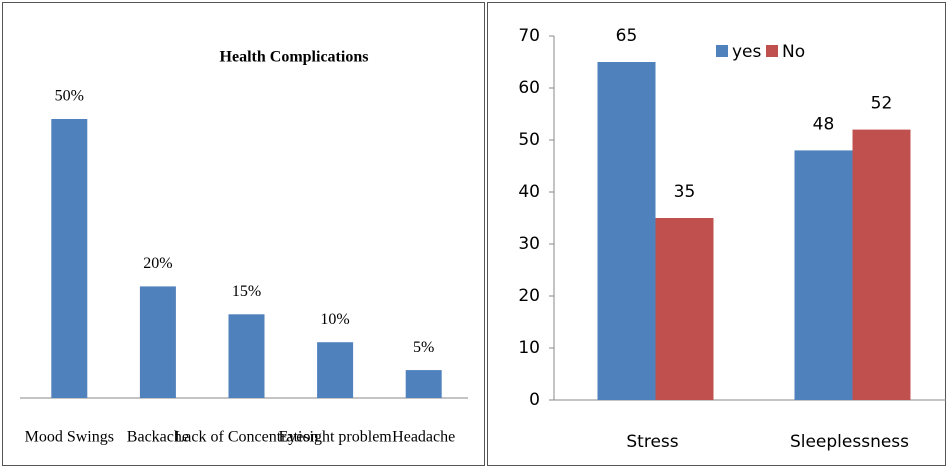 This screenshot has width=948, height=468. I want to click on x-tick-label: Mood Swings, so click(69, 437).